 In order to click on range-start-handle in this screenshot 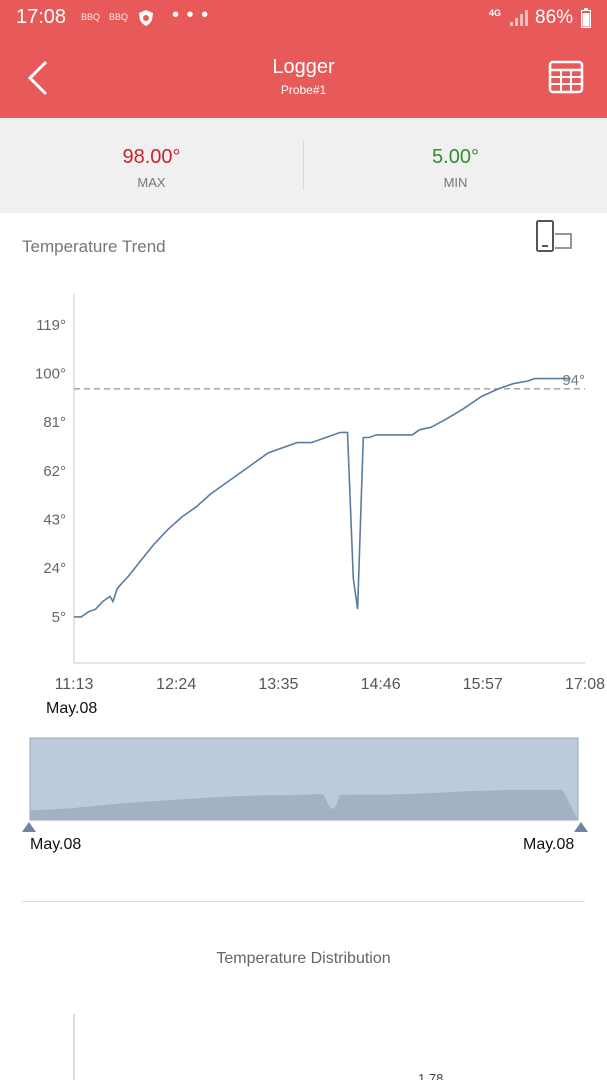, I will do `click(29, 827)`.